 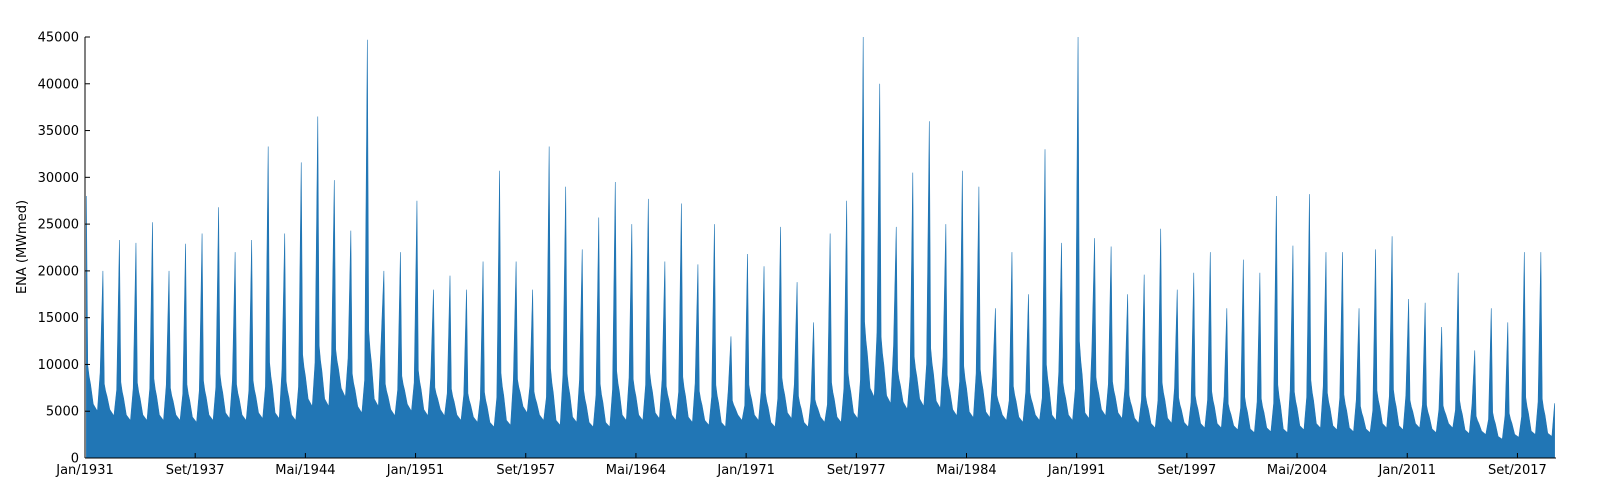 What do you see at coordinates (58, 271) in the screenshot?
I see `y-tick-label: 20000` at bounding box center [58, 271].